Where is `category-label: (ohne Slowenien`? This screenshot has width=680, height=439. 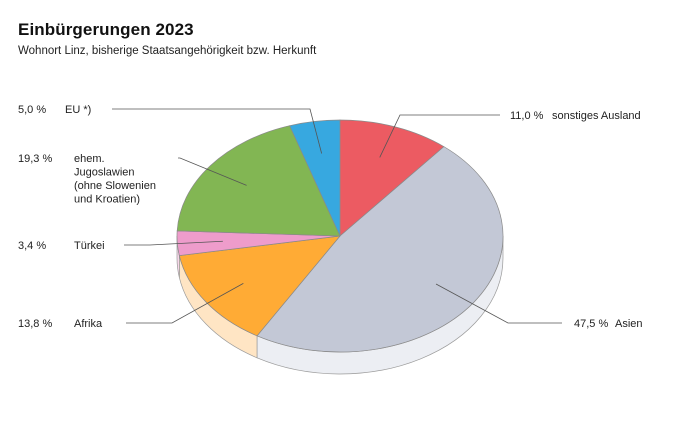
category-label: (ohne Slowenien is located at coordinates (115, 186).